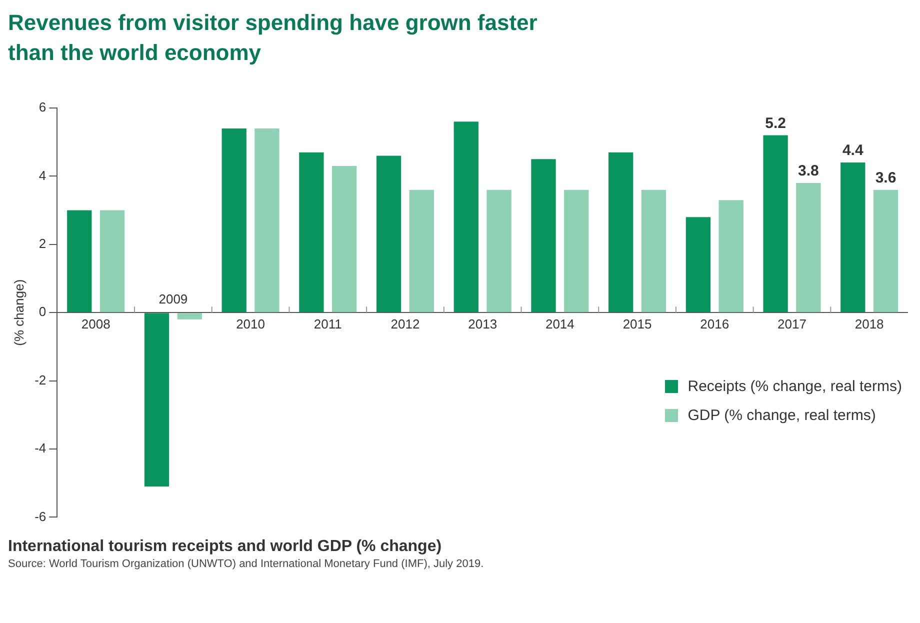 The height and width of the screenshot is (623, 920). Describe the element at coordinates (42, 107) in the screenshot. I see `y-tick-label: 6` at that location.